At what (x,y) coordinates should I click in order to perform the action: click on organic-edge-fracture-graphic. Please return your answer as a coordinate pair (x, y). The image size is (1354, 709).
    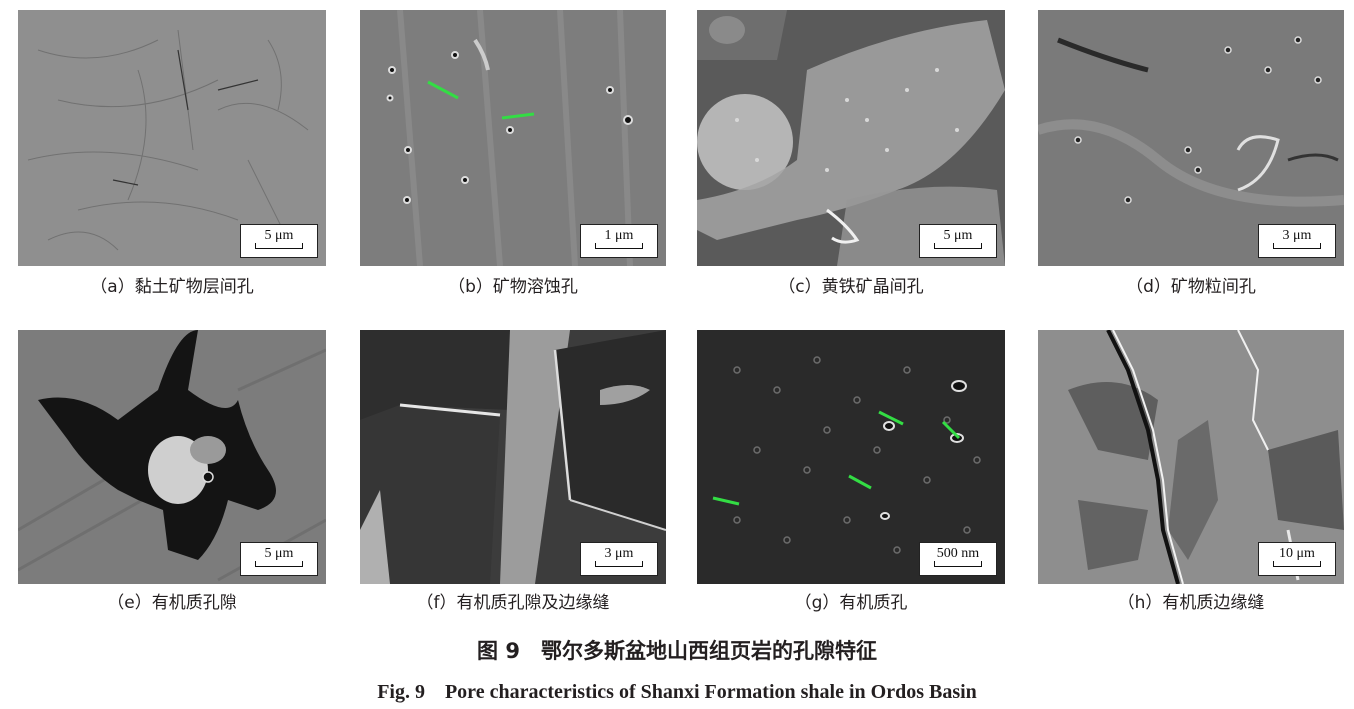
    Looking at the image, I should click on (513, 457).